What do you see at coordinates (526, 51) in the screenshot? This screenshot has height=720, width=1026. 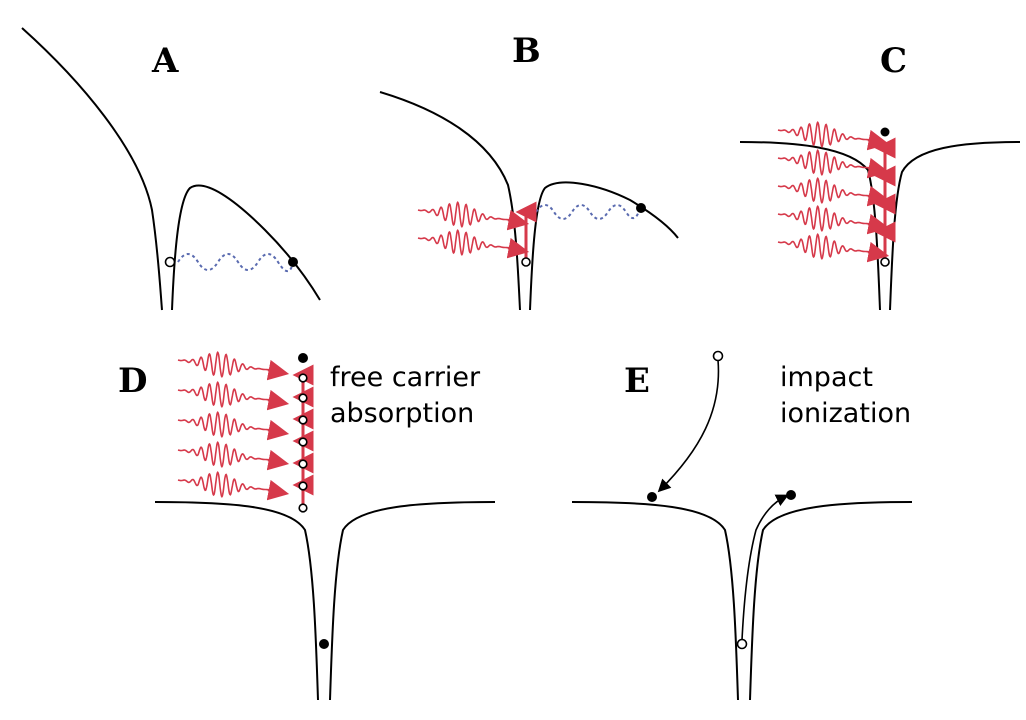 I see `panel-b-label: B` at bounding box center [526, 51].